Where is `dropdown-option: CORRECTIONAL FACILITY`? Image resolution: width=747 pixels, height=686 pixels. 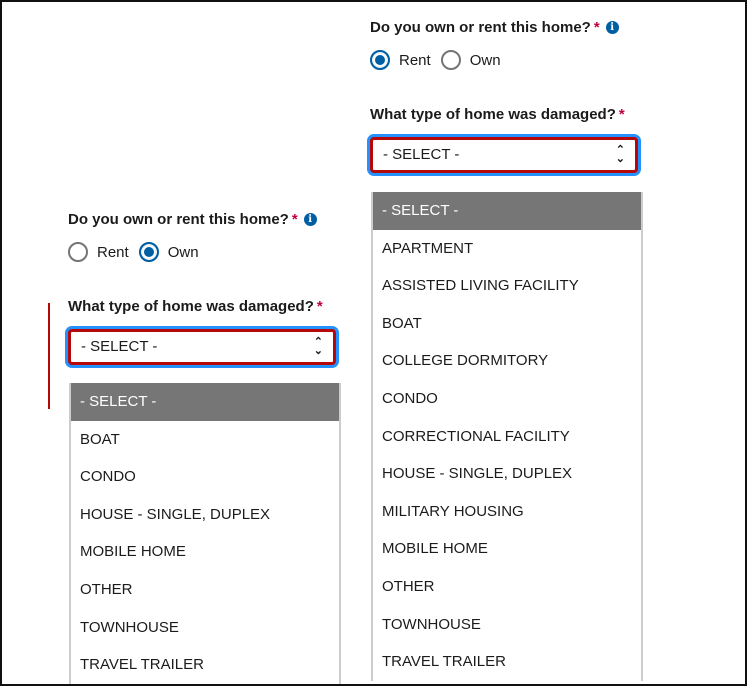 dropdown-option: CORRECTIONAL FACILITY is located at coordinates (476, 436).